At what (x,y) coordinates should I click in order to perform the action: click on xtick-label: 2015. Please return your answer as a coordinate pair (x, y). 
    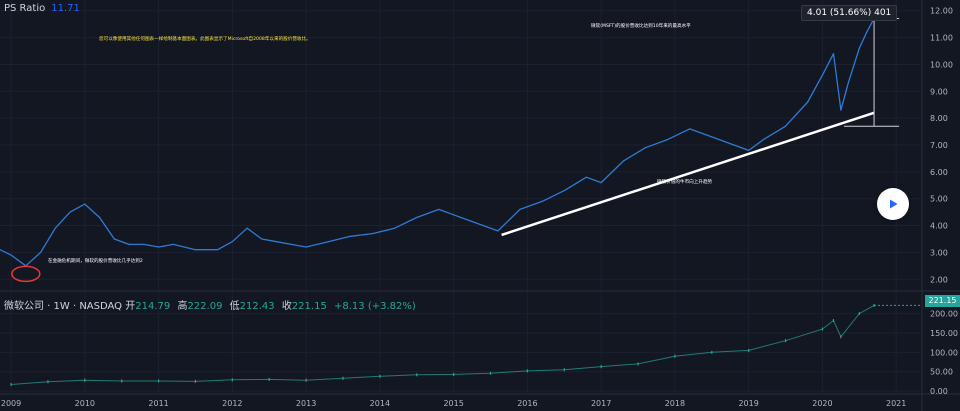
    Looking at the image, I should click on (453, 403).